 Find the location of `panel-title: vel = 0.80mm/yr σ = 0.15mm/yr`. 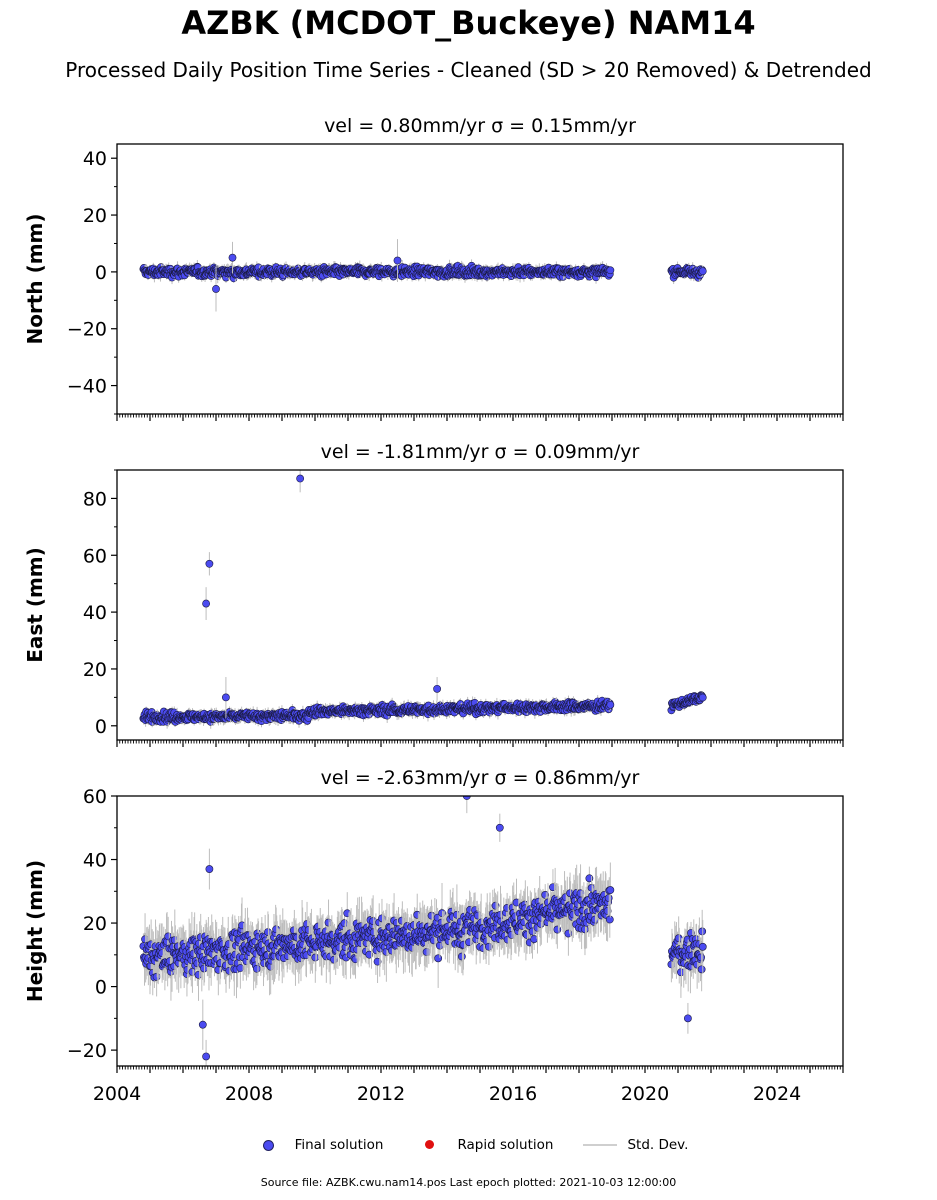

panel-title: vel = 0.80mm/yr σ = 0.15mm/yr is located at coordinates (480, 126).